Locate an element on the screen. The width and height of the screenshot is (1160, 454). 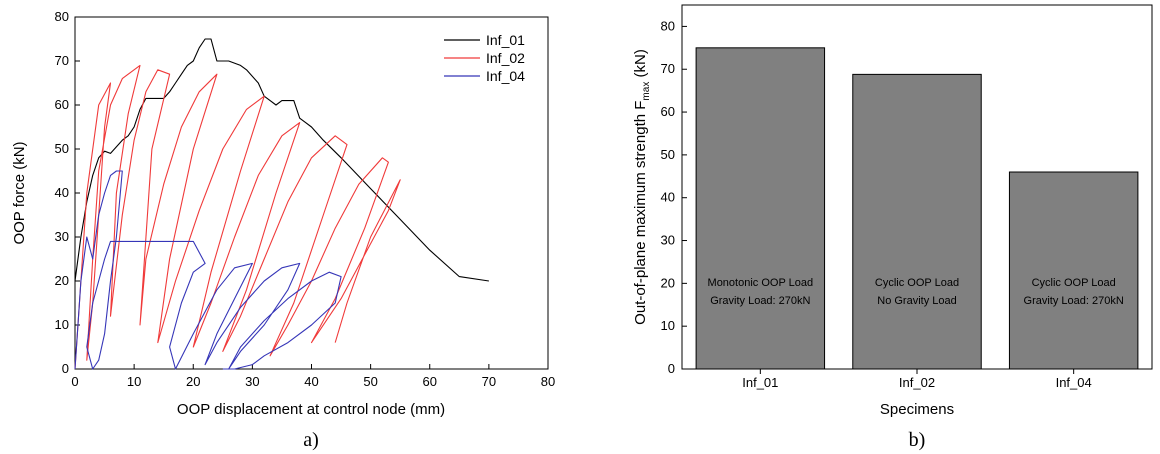
chart-a-legend-label: Inf_02 is located at coordinates (505, 58).